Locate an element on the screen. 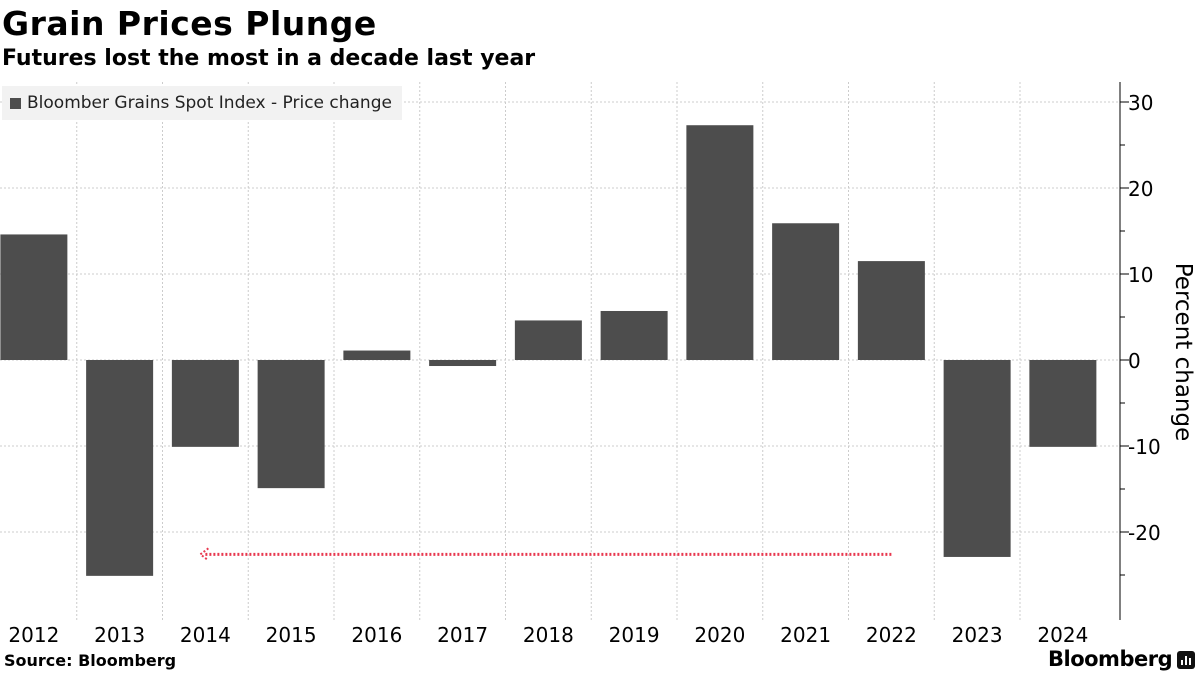 Image resolution: width=1200 pixels, height=675 pixels. x-tick-label: 2024 is located at coordinates (1062, 635).